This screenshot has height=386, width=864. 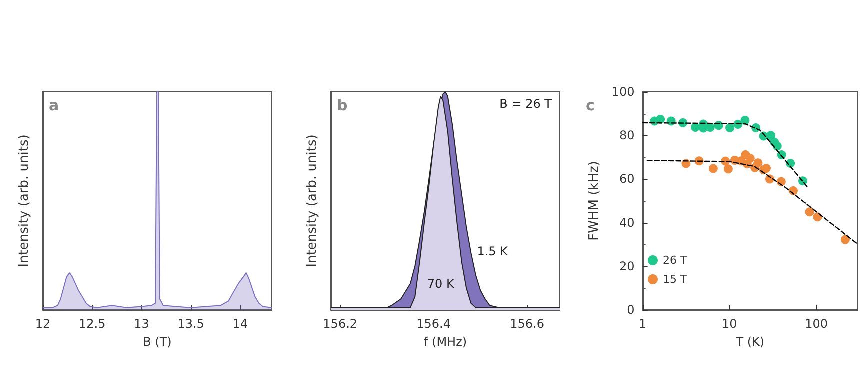 What do you see at coordinates (750, 342) in the screenshot?
I see `x-axis-title: T (K)` at bounding box center [750, 342].